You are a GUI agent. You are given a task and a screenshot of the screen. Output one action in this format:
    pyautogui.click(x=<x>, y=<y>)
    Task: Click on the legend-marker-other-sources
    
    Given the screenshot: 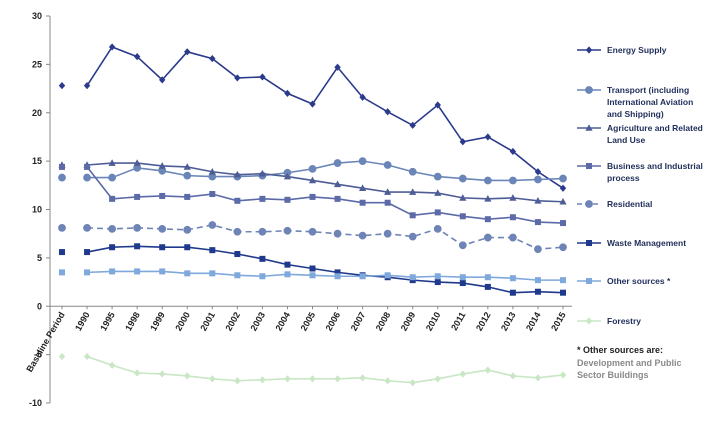 What is the action you would take?
    pyautogui.click(x=589, y=281)
    